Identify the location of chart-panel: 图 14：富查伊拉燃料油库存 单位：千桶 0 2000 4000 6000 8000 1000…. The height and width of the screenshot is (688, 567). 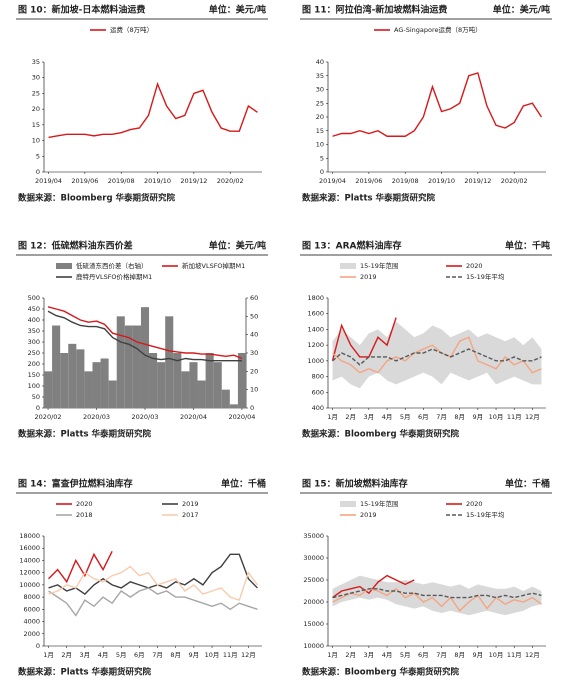
(142, 578).